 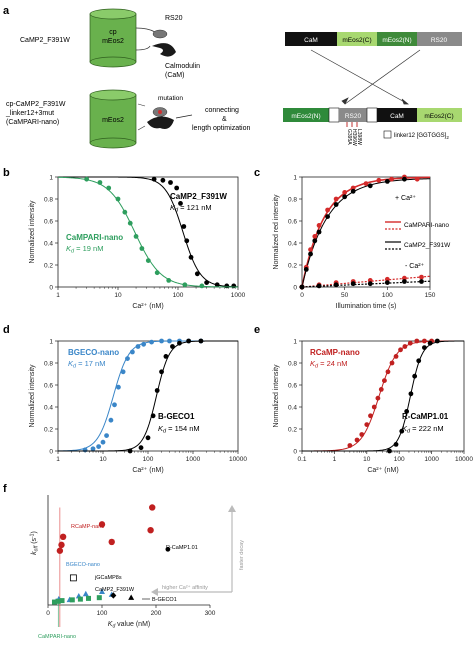 I want to click on label-bgeco-nano: BGECO-nano, so click(x=83, y=565).